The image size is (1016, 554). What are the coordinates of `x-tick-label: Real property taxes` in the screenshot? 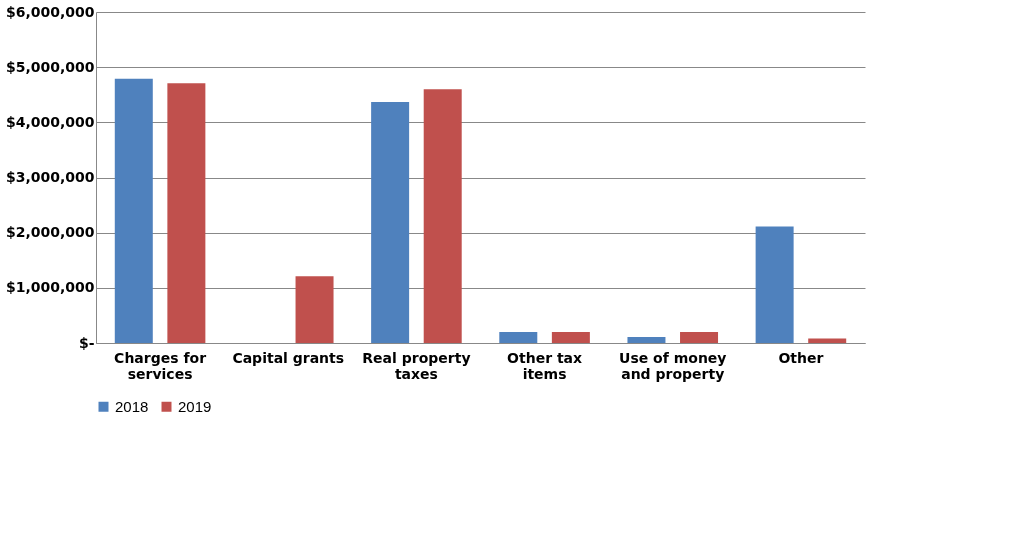 It's located at (416, 365).